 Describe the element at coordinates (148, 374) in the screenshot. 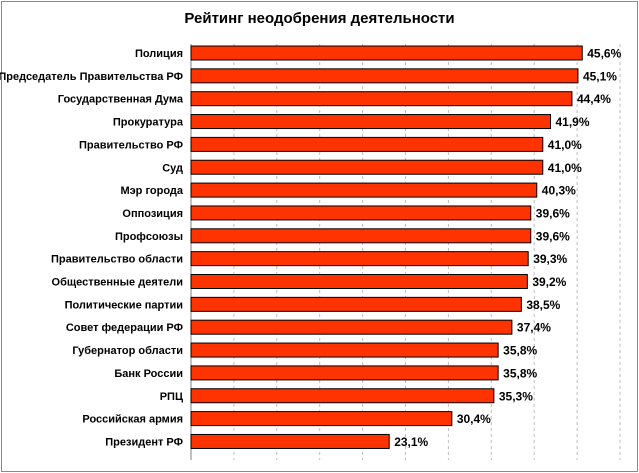

I see `category-label: Банк России` at that location.